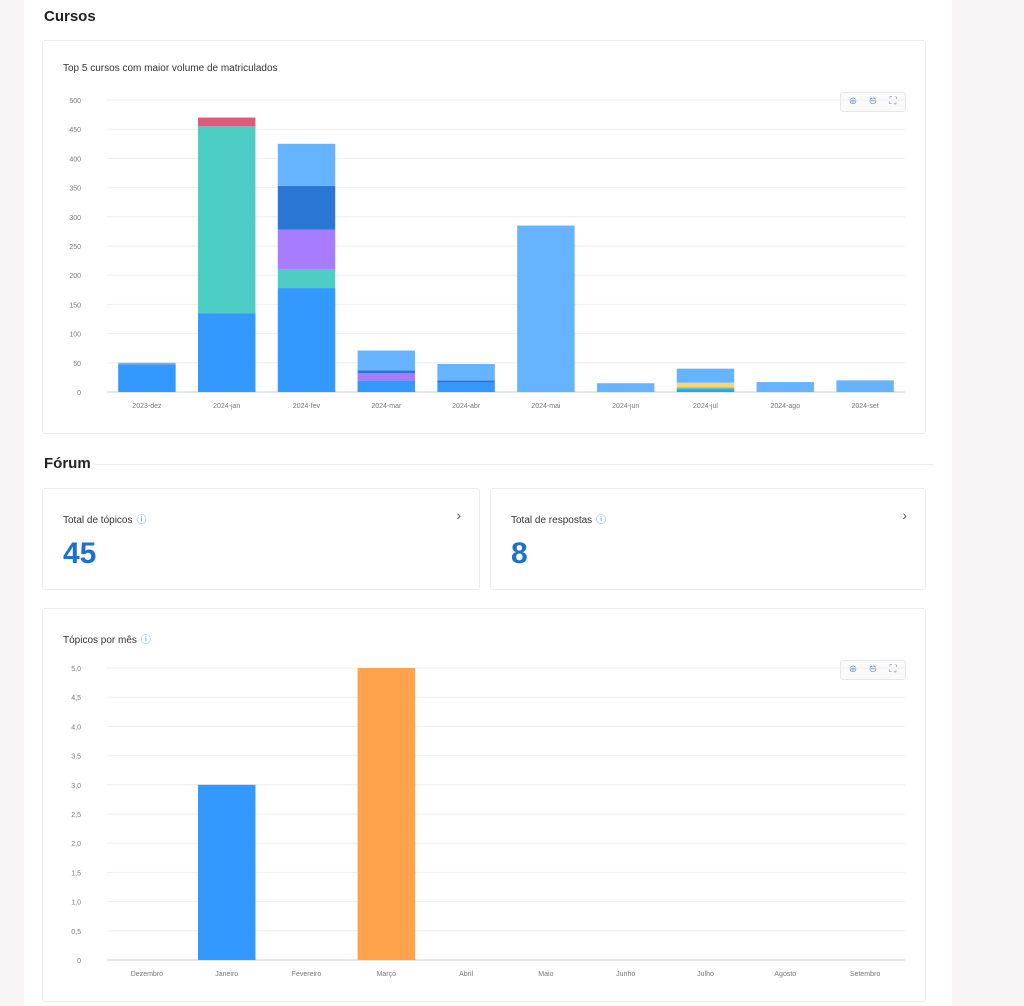 Image resolution: width=1024 pixels, height=1006 pixels. What do you see at coordinates (100, 640) in the screenshot?
I see `topicos-chart-title: Tópicos por mês` at bounding box center [100, 640].